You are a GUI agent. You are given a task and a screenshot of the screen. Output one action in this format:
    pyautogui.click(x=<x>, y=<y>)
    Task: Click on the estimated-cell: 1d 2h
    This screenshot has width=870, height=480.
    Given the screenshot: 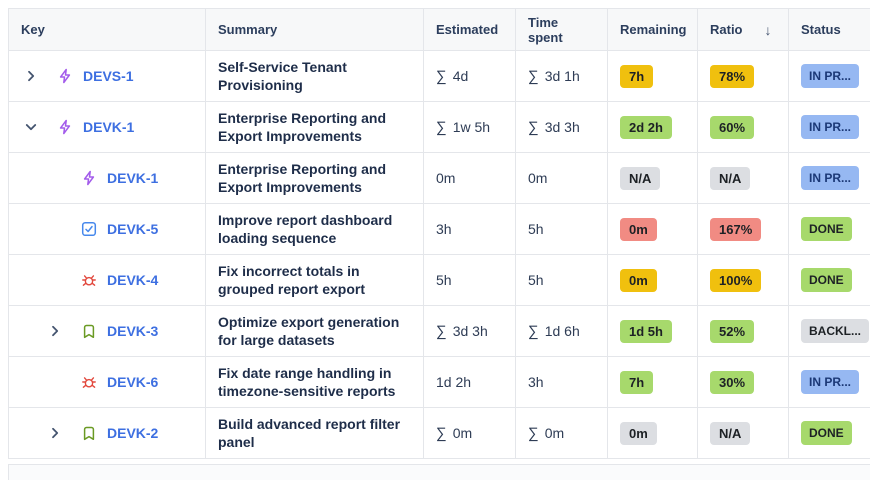 What is the action you would take?
    pyautogui.click(x=470, y=382)
    